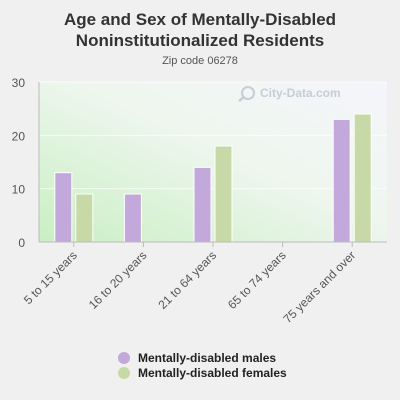 This screenshot has width=400, height=400. I want to click on y-tick-label: 10, so click(19, 190).